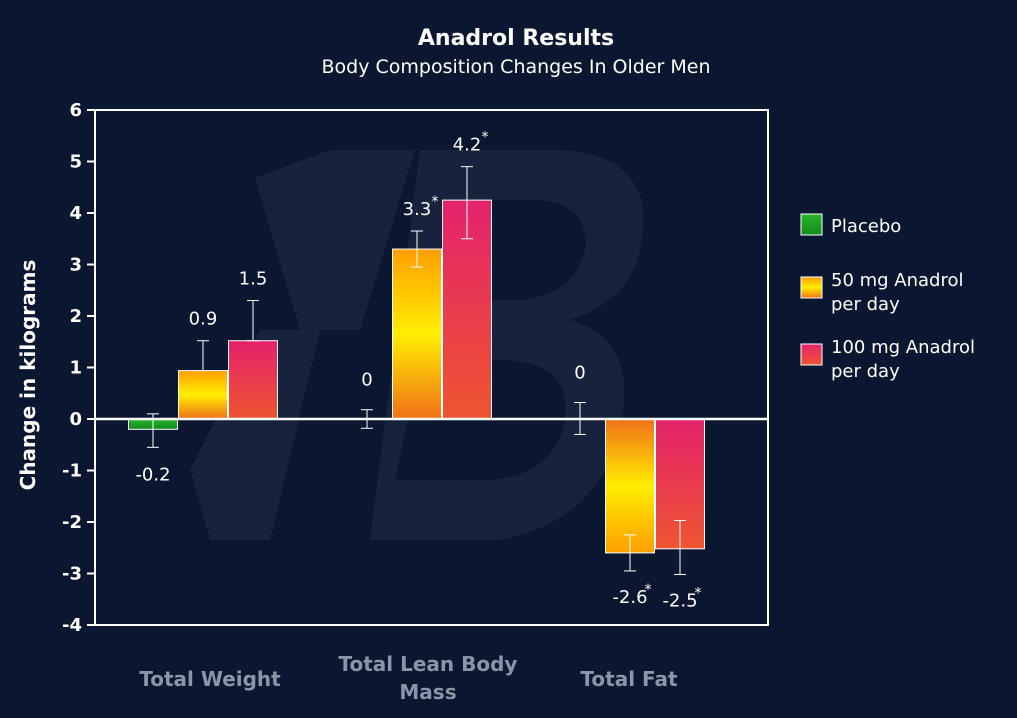 The height and width of the screenshot is (718, 1017). What do you see at coordinates (679, 601) in the screenshot?
I see `data-label: -2.5` at bounding box center [679, 601].